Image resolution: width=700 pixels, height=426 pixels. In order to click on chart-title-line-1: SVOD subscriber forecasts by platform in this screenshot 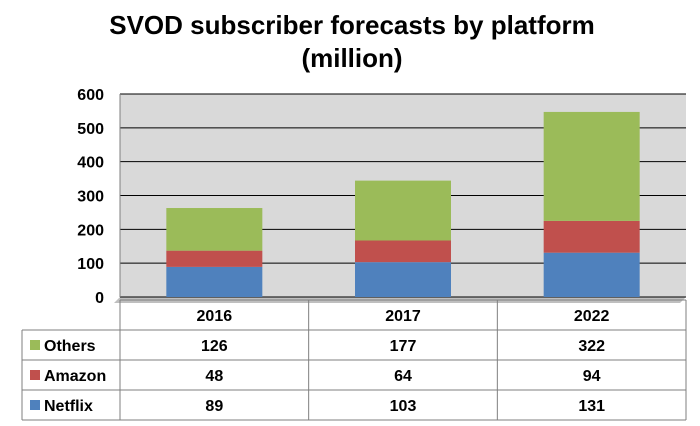, I will do `click(351, 25)`.